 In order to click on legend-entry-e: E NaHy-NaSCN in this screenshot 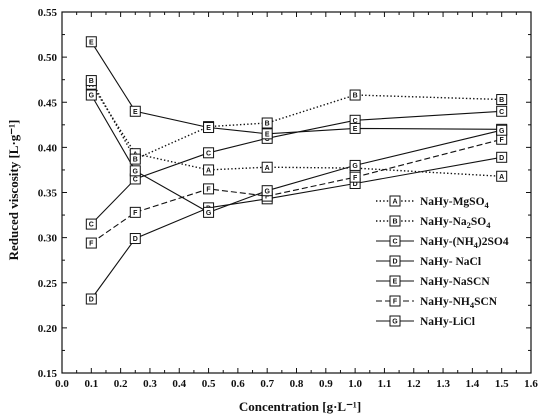, I will do `click(433, 281)`.